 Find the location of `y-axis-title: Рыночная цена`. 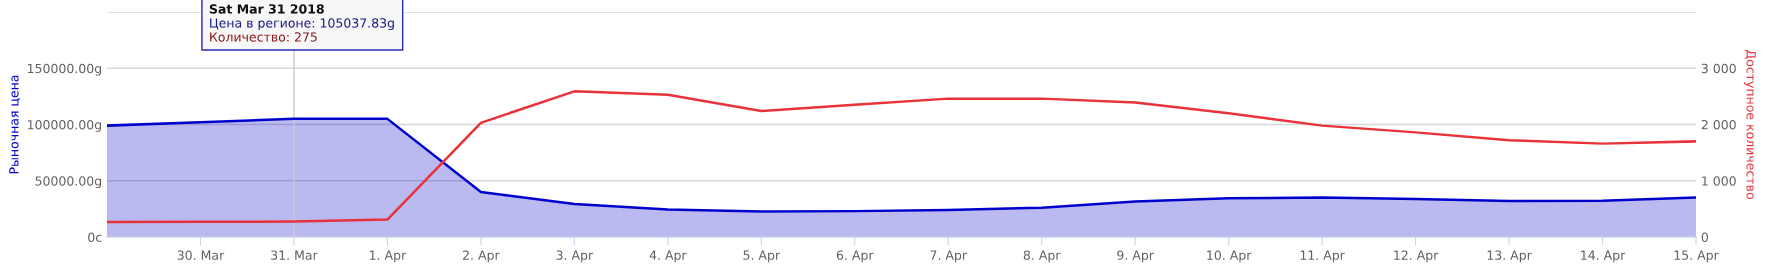

y-axis-title: Рыночная цена is located at coordinates (15, 124).